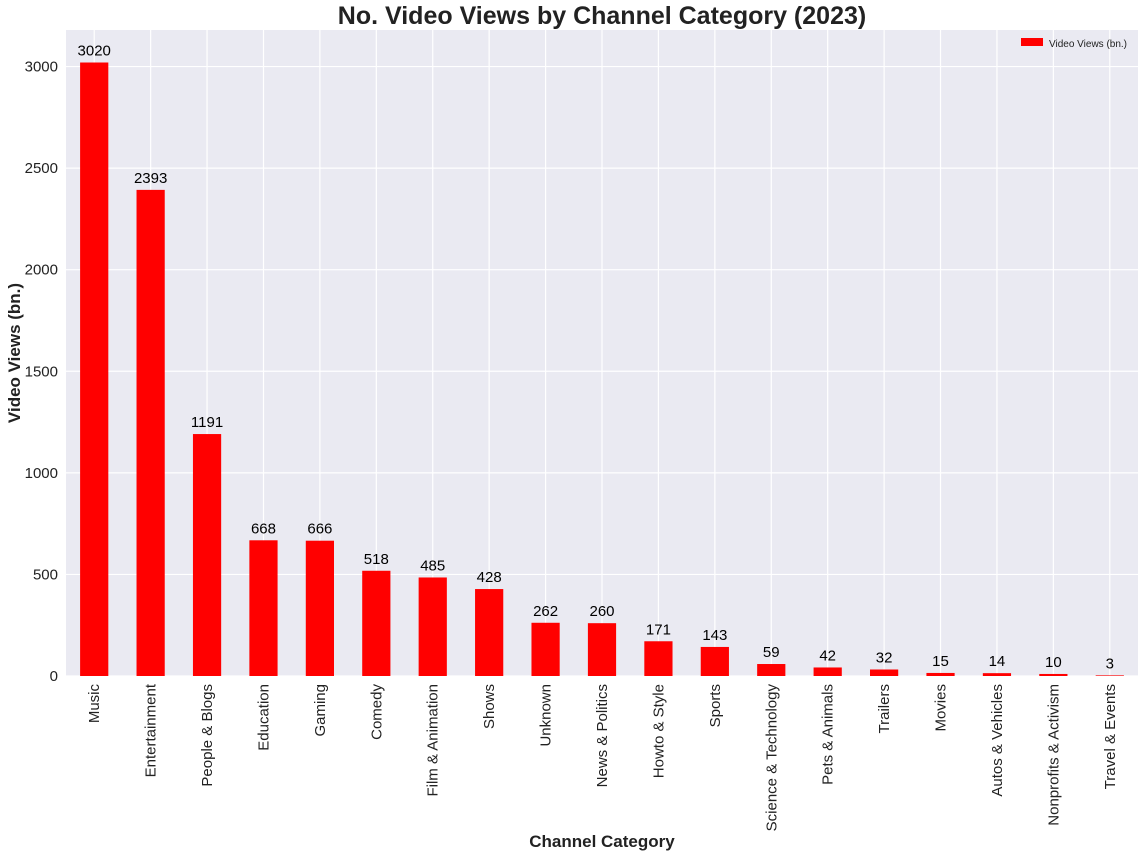  What do you see at coordinates (827, 655) in the screenshot?
I see `value-label: 42` at bounding box center [827, 655].